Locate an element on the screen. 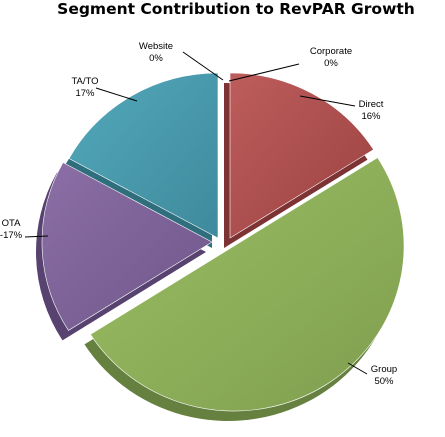 Image resolution: width=445 pixels, height=437 pixels. slice-value-label-ta-to: 17% is located at coordinates (85, 93).